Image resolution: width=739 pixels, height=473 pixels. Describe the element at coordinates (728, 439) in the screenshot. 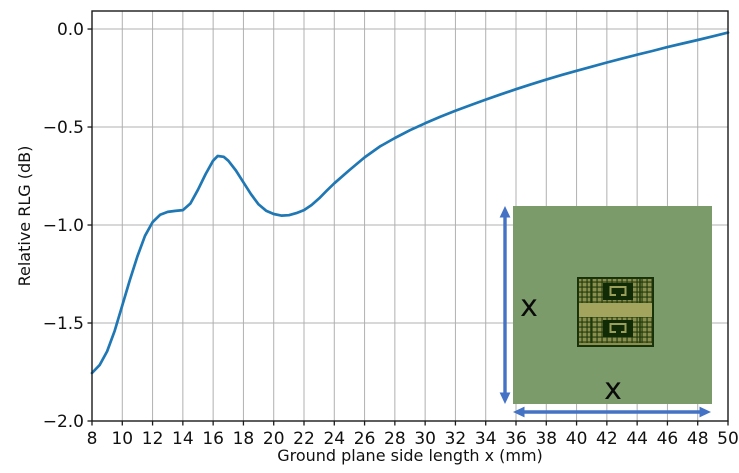

I see `x-tick-label: 50` at that location.